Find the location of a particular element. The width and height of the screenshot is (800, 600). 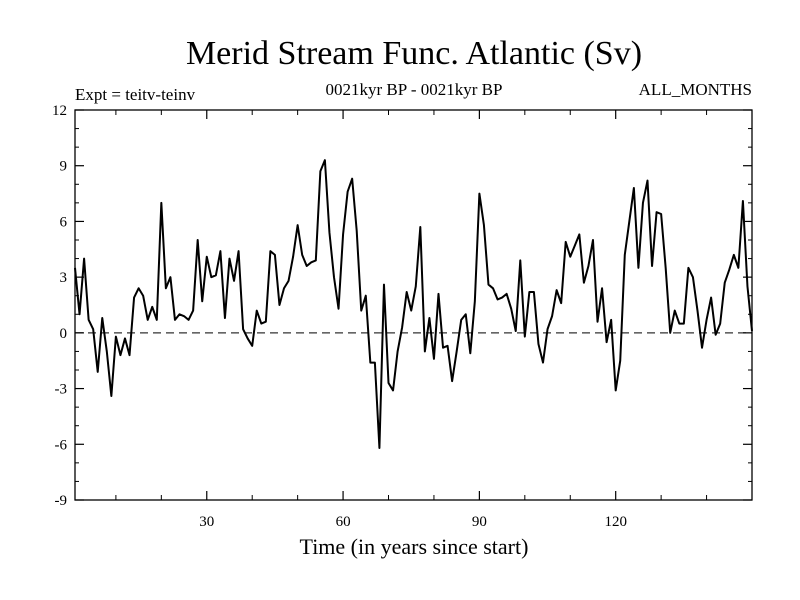

experiment-label: Expt = teitv-teinv is located at coordinates (135, 94).